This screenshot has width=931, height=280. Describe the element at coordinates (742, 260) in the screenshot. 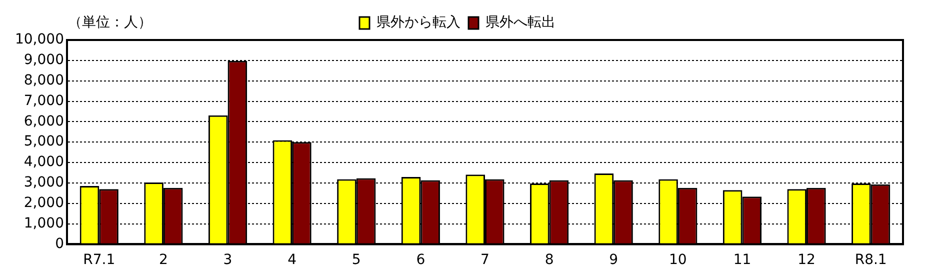

I see `x-tick-label: 11` at that location.